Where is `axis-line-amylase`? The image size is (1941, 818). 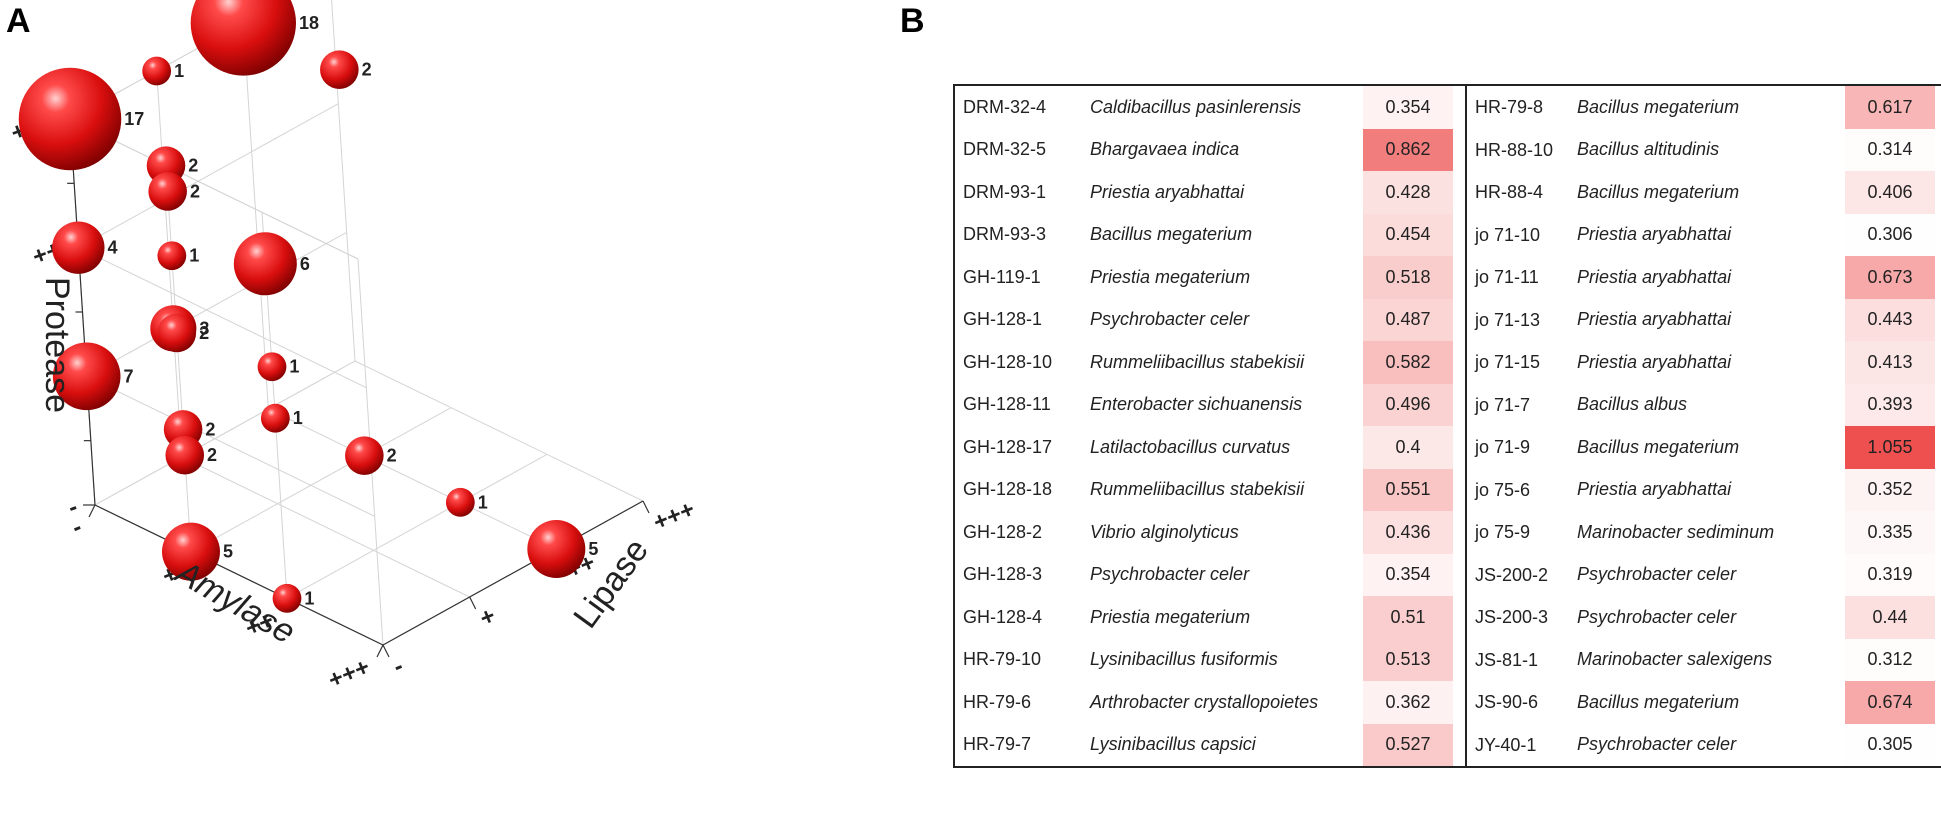 axis-line-amylase is located at coordinates (239, 575).